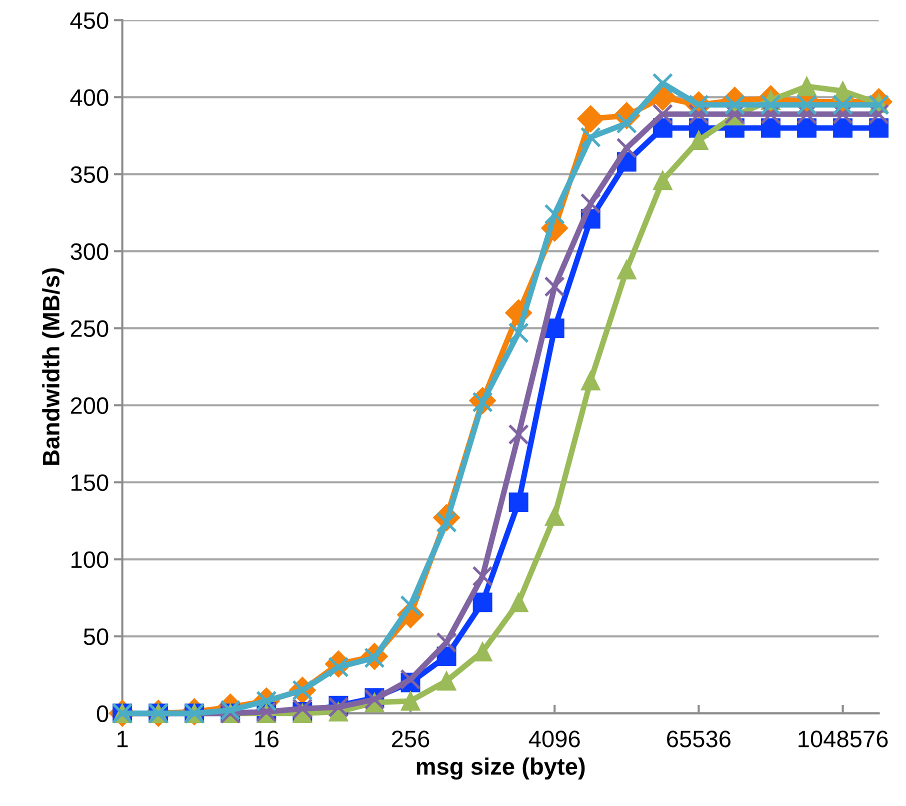 The width and height of the screenshot is (906, 806). Describe the element at coordinates (53, 366) in the screenshot. I see `y-axis-title: Bandwidth (MB/s)` at that location.